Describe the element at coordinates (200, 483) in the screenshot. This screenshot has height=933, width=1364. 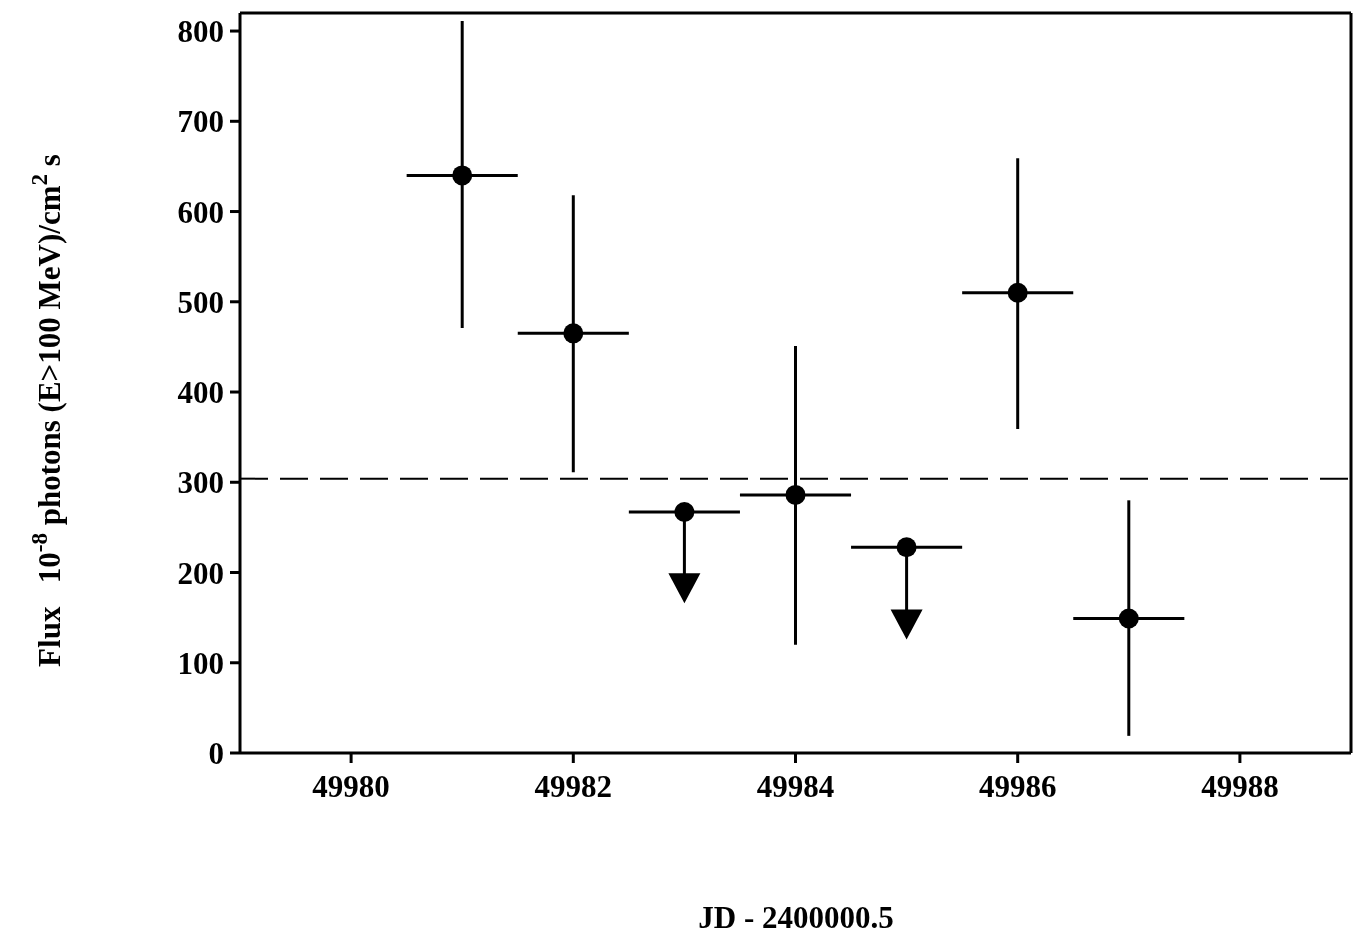
I see `y-tick-label: 300` at that location.